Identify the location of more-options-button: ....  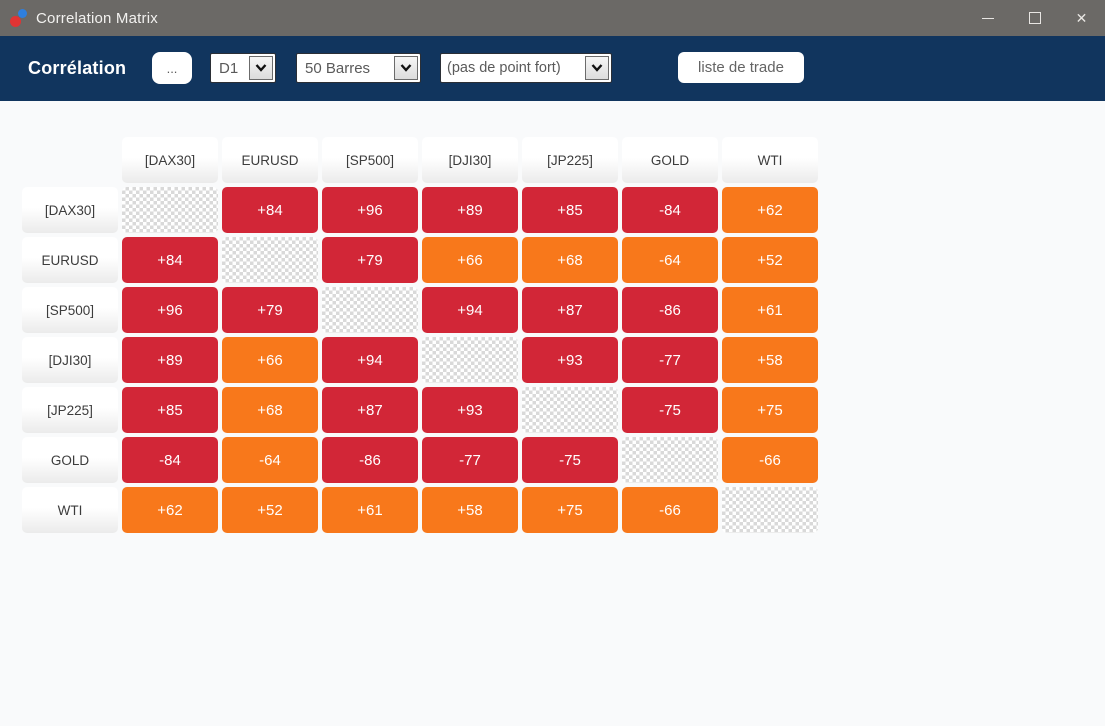
(172, 68).